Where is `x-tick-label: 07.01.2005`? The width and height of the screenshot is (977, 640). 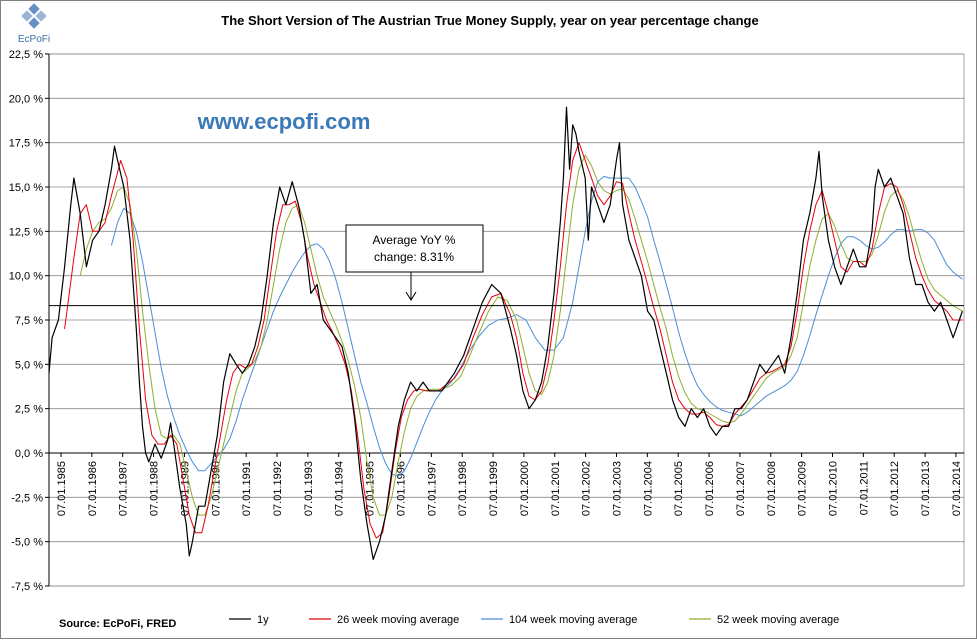
x-tick-label: 07.01.2005 is located at coordinates (679, 488).